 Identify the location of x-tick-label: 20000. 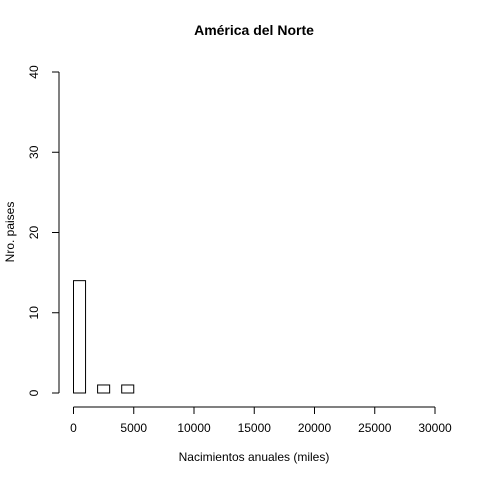
(315, 428).